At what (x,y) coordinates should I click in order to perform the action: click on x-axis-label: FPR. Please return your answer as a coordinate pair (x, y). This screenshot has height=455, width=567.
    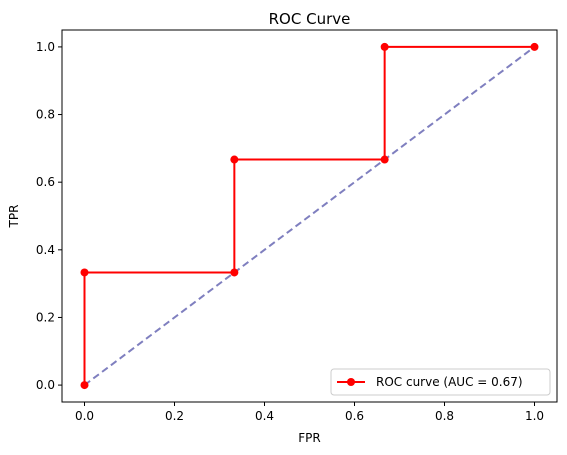
    Looking at the image, I should click on (309, 438).